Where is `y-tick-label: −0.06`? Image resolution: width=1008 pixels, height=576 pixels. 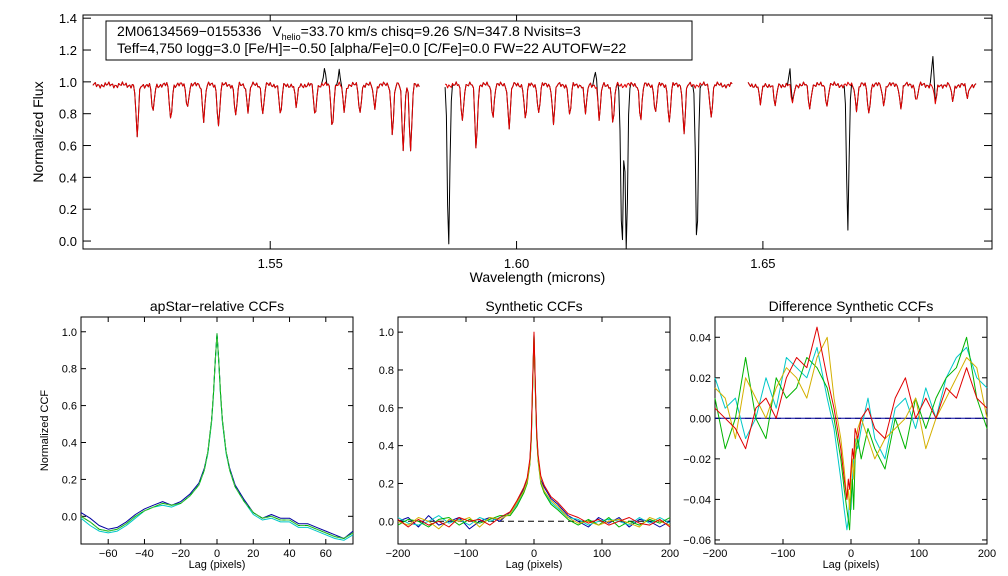
y-tick-label: −0.06 is located at coordinates (697, 541).